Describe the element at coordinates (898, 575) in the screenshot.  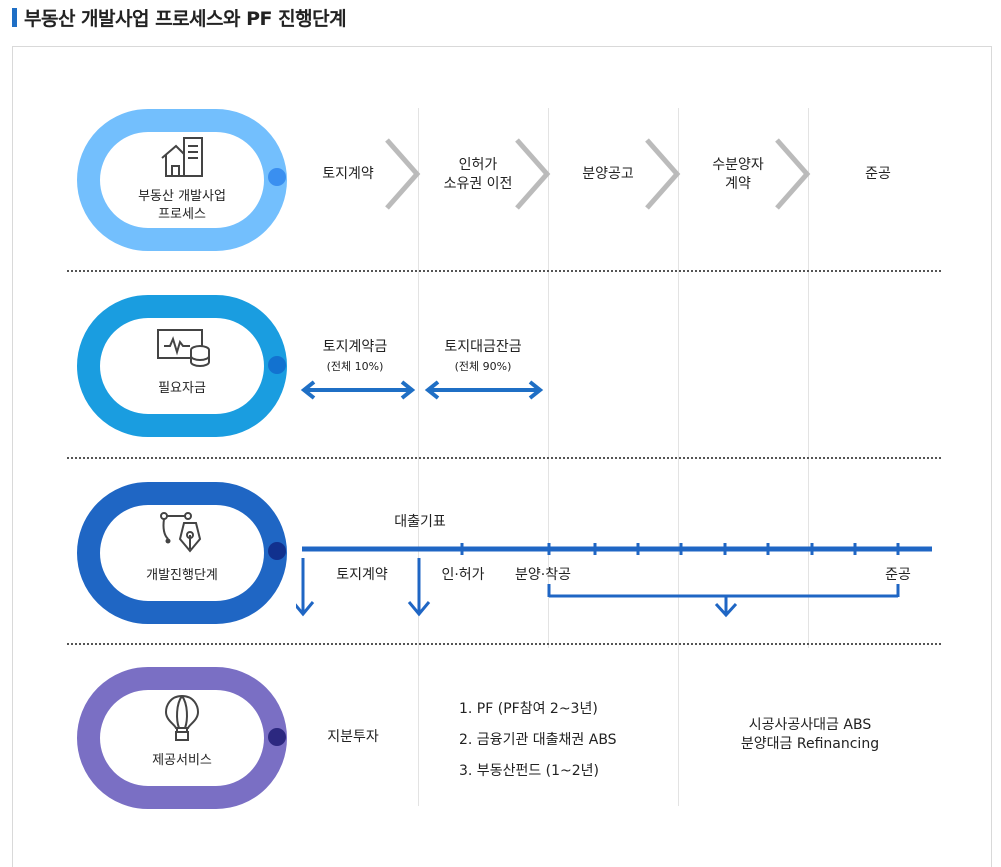
I see `timeline-label: 준공` at that location.